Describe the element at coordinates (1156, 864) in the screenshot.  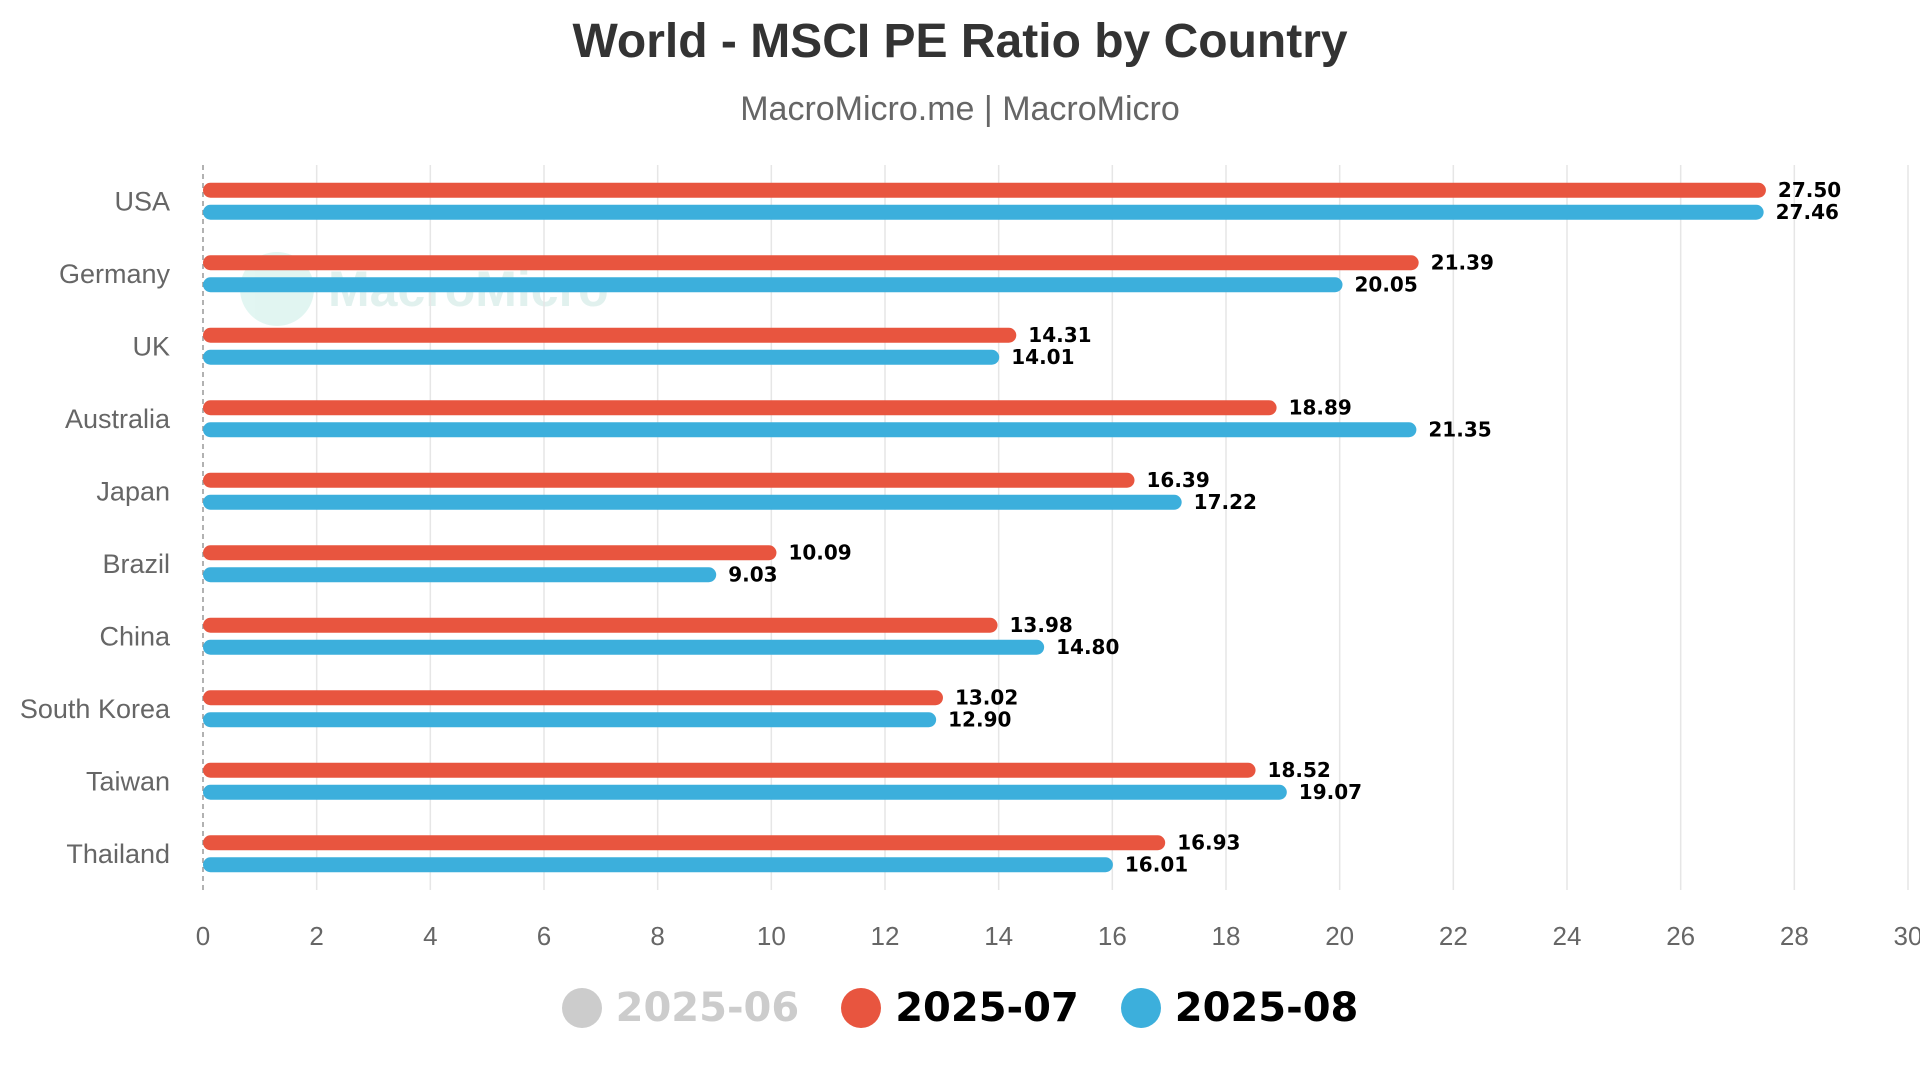
I see `data-label: 16.01` at that location.